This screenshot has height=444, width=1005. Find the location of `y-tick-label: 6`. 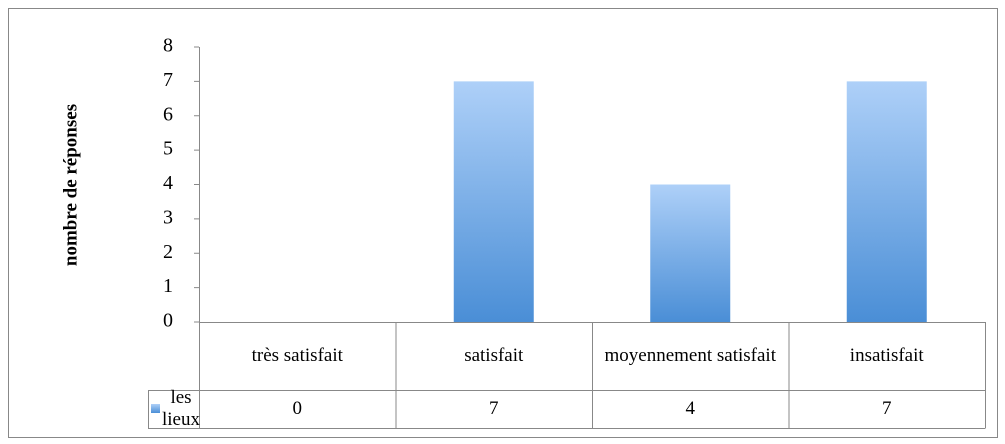

y-tick-label: 6 is located at coordinates (168, 114).